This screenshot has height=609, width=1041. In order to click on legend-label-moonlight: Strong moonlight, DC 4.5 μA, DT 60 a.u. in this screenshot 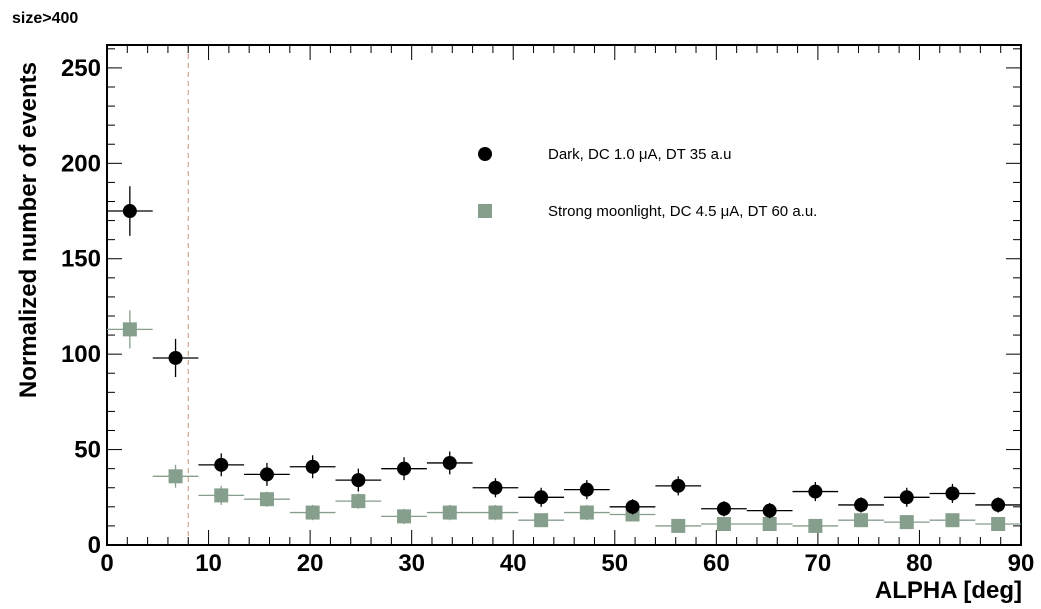, I will do `click(682, 211)`.